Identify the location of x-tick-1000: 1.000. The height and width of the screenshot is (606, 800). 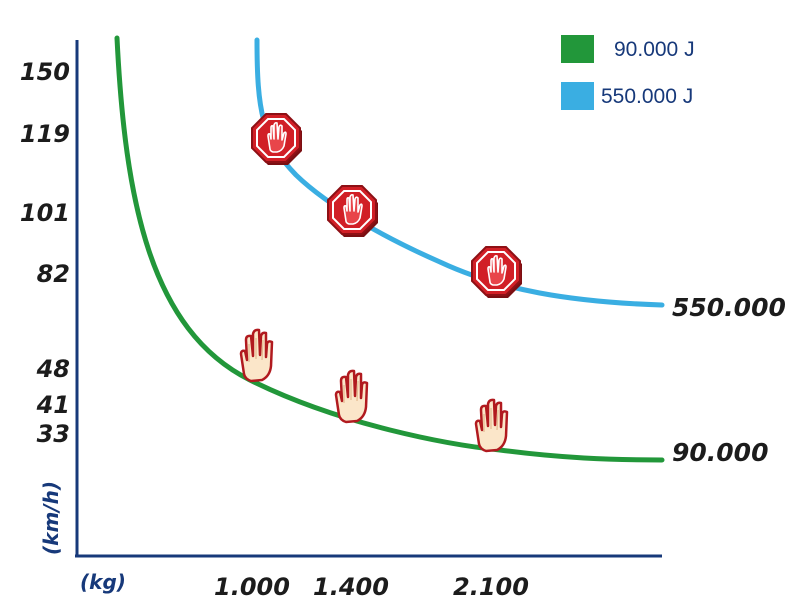
(252, 587).